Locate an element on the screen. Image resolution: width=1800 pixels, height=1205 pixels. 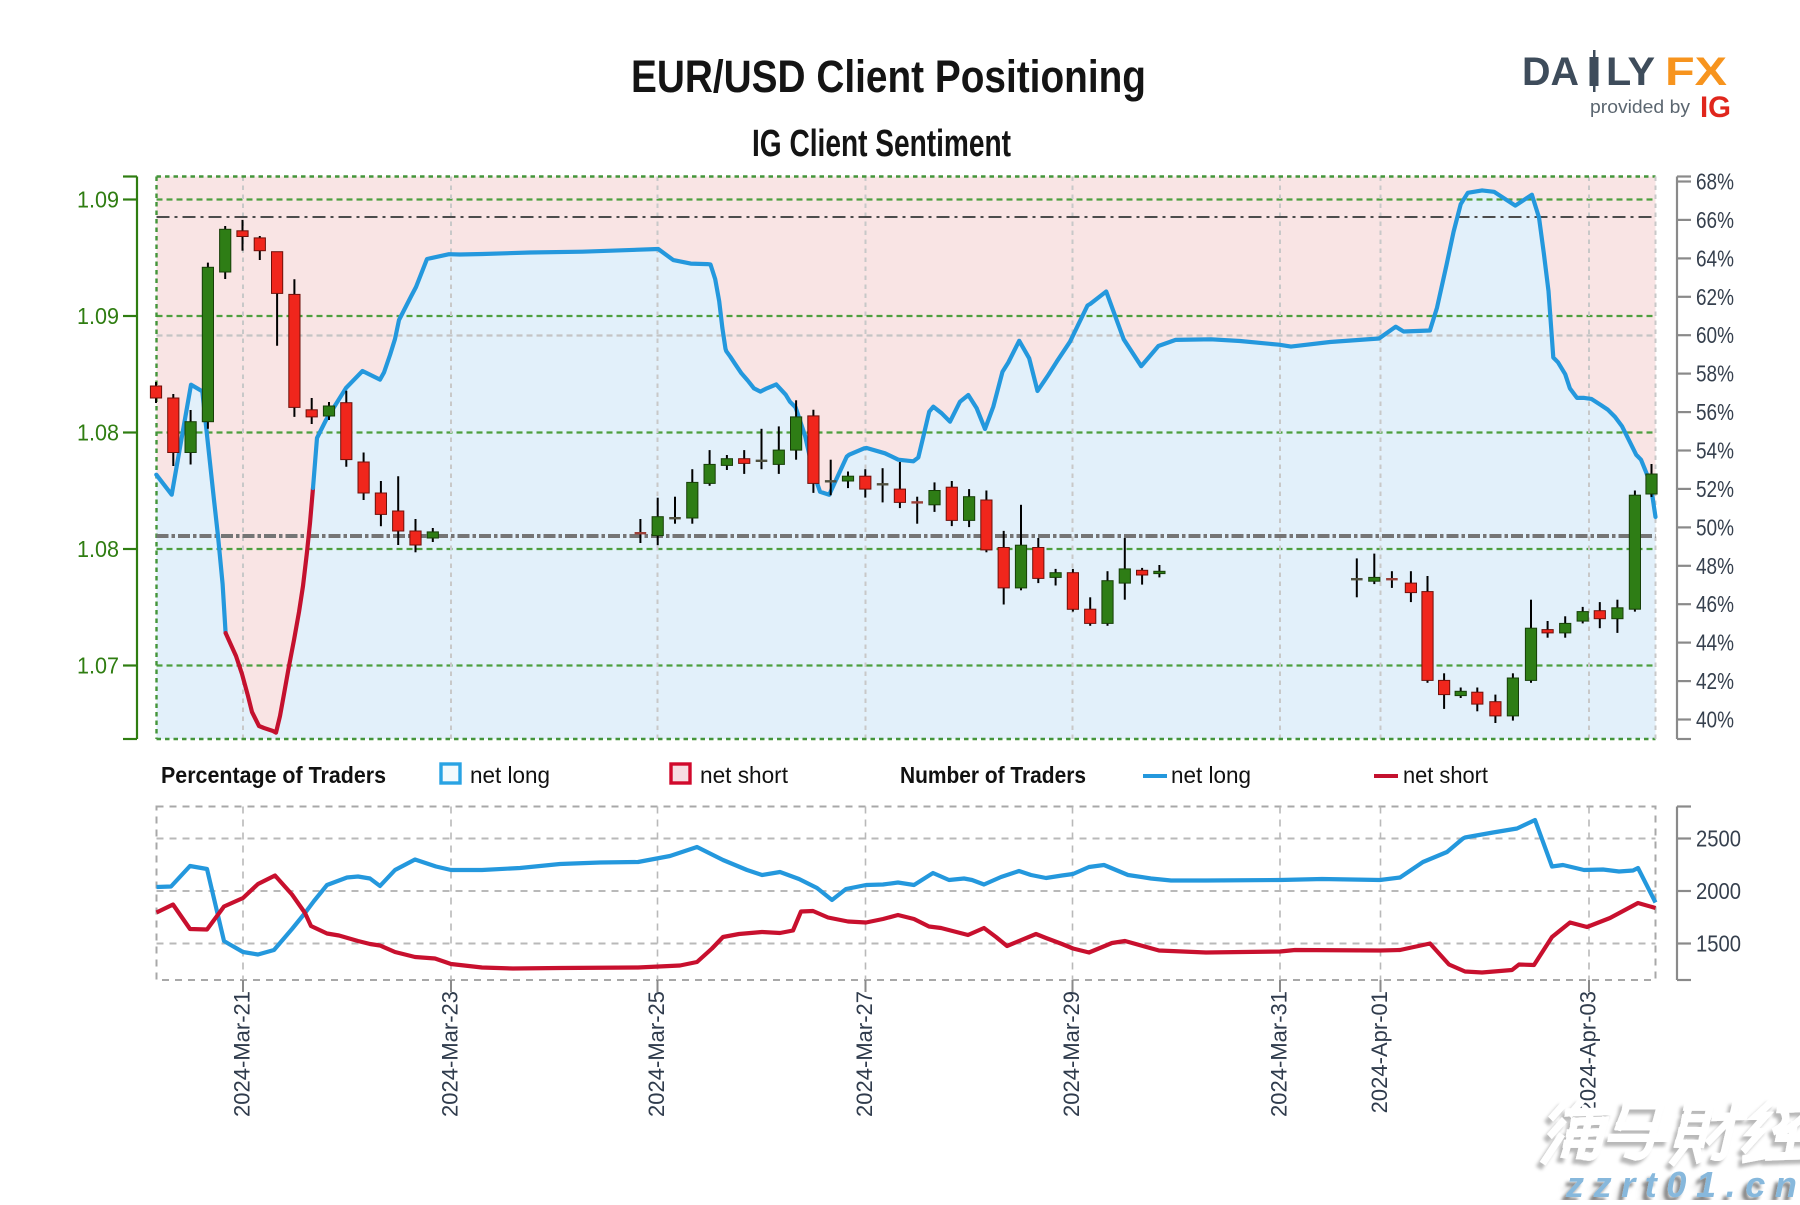
svg-text: Number of Traders is located at coordinates (993, 775).